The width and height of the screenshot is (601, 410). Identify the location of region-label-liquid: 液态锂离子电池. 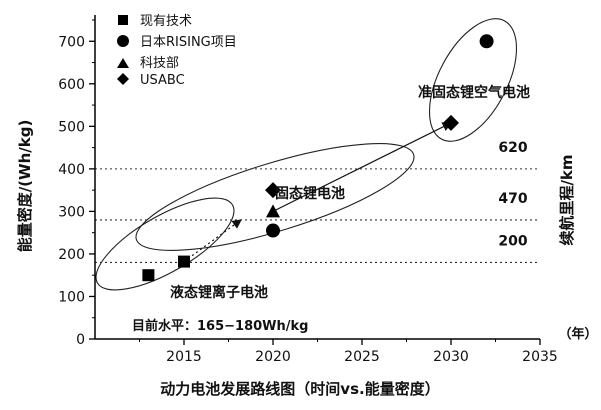
(219, 292).